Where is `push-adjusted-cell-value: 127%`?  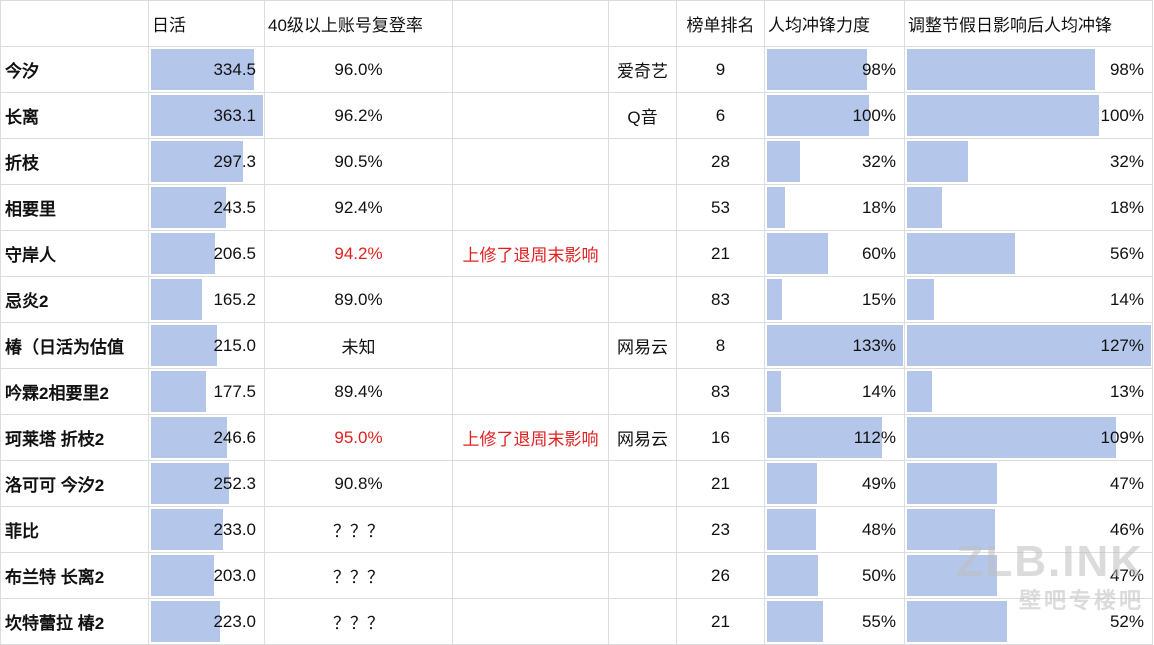 push-adjusted-cell-value: 127% is located at coordinates (1122, 345).